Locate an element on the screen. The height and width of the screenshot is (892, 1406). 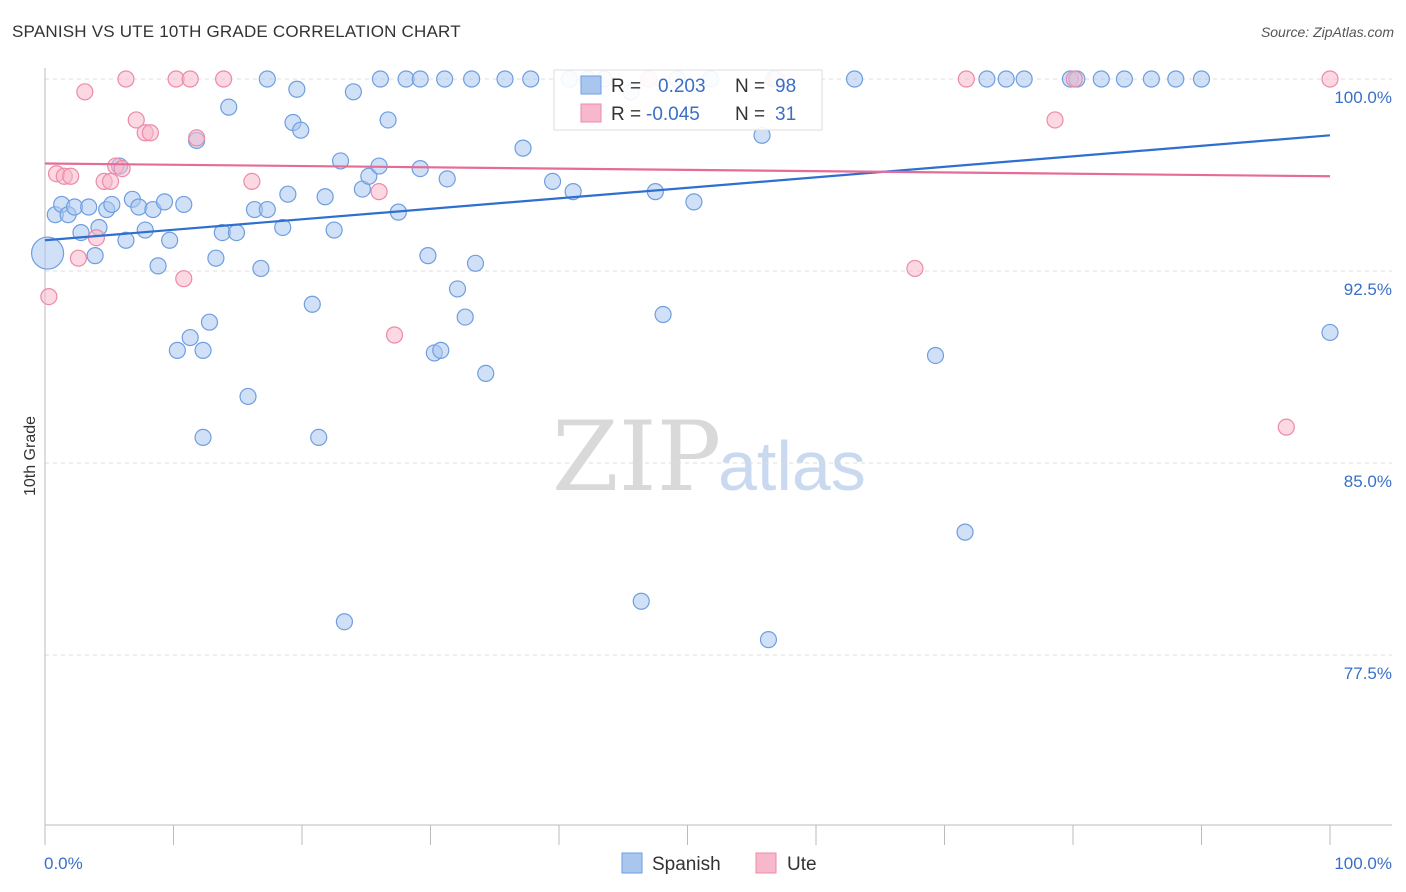
stats-box: R = 0.203 N = 98 R = -0.045 N = 31 is located at coordinates (688, 100).